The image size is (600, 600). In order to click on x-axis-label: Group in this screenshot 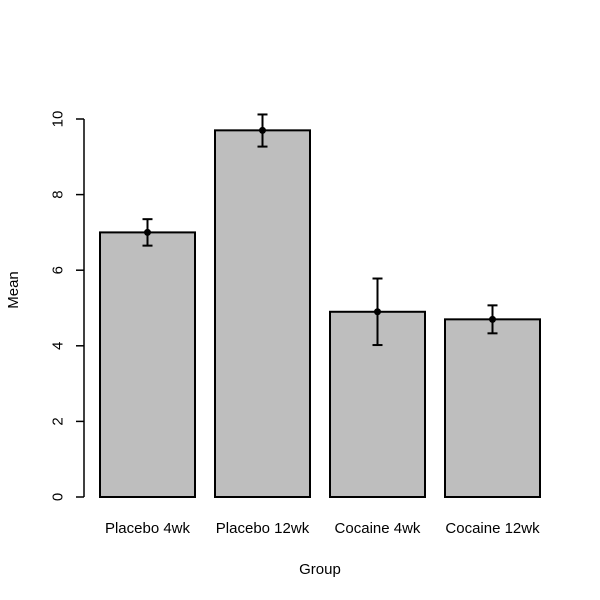, I will do `click(320, 569)`.